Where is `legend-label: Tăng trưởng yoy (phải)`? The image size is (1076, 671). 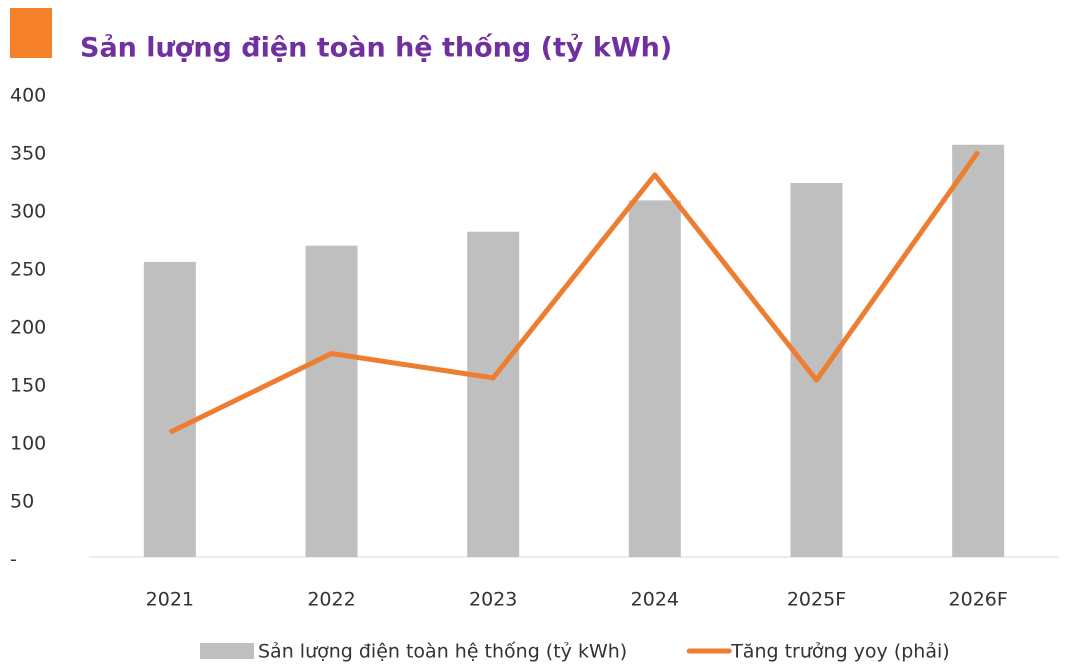 legend-label: Tăng trưởng yoy (phải) is located at coordinates (839, 652).